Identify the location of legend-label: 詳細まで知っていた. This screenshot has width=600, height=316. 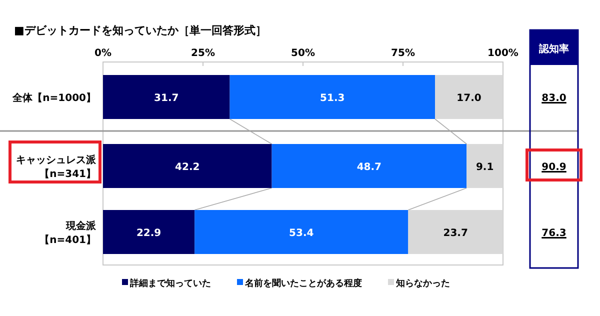
(170, 283).